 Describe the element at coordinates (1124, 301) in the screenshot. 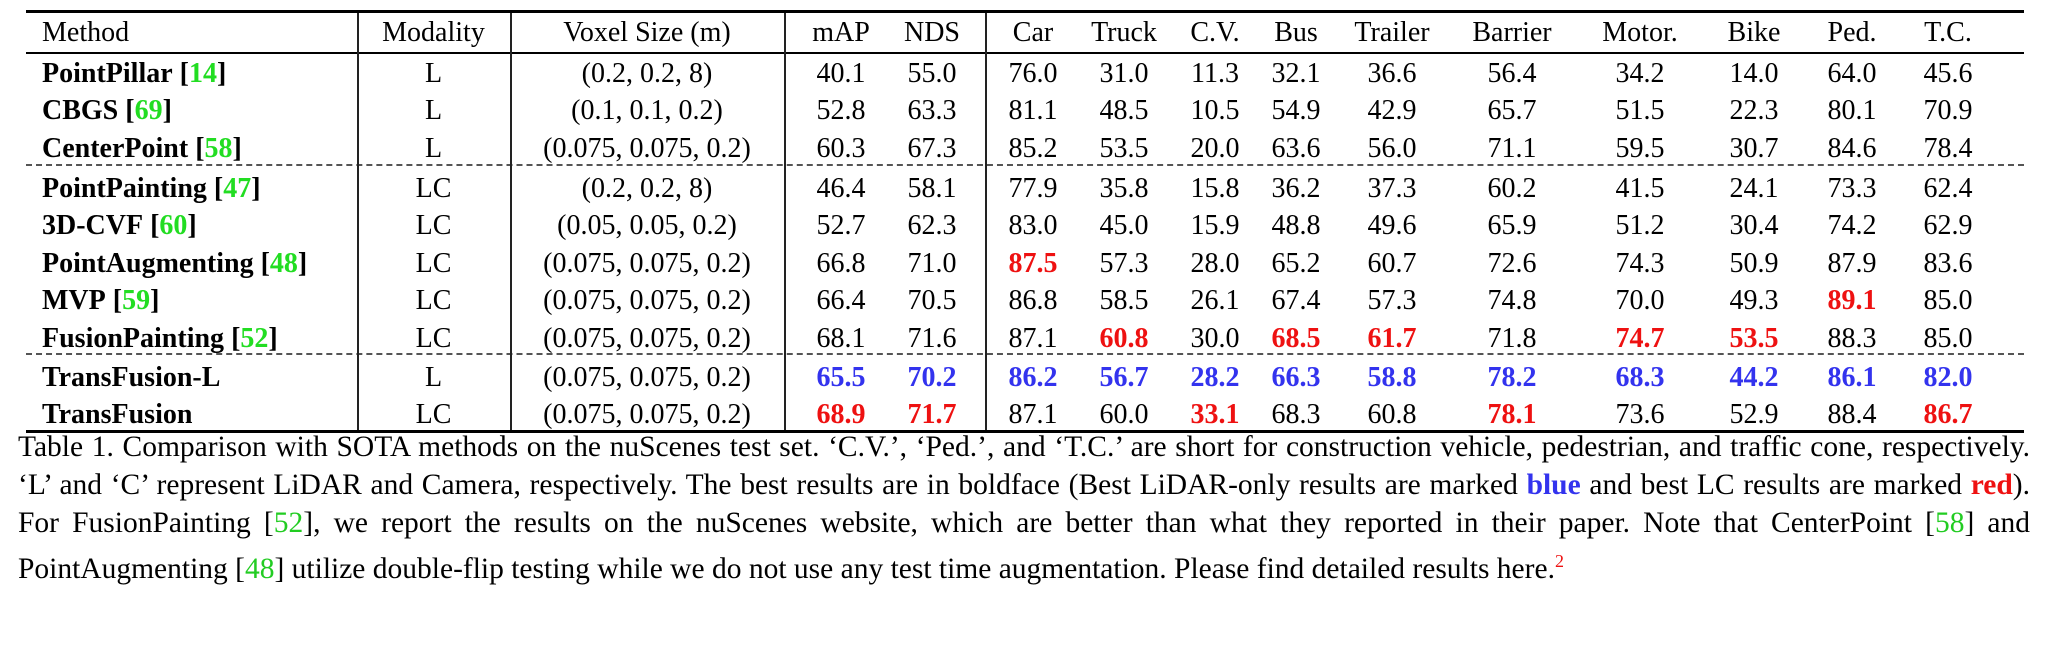

I see `value-cell: 58.5` at that location.